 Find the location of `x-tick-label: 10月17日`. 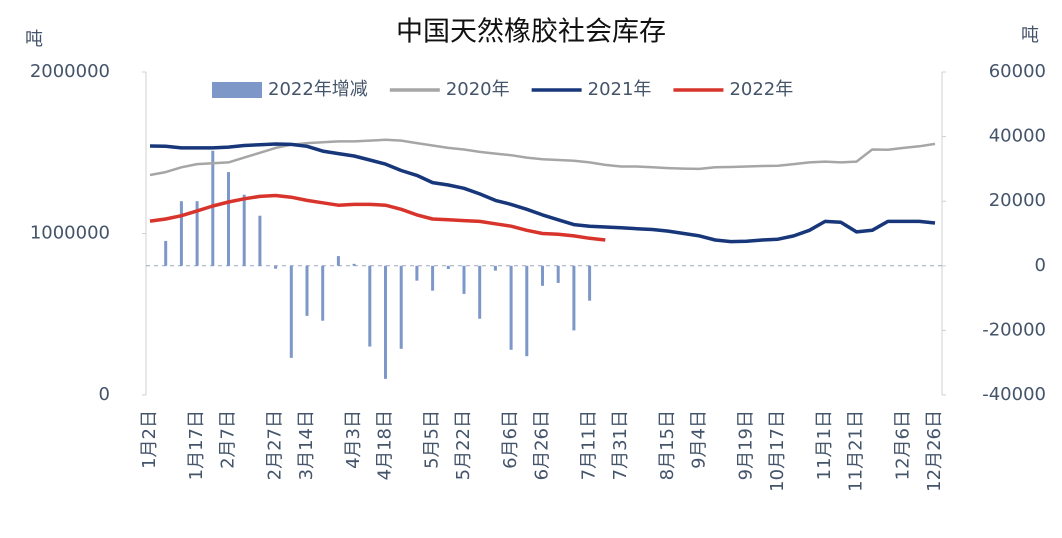

x-tick-label: 10月17日 is located at coordinates (777, 451).